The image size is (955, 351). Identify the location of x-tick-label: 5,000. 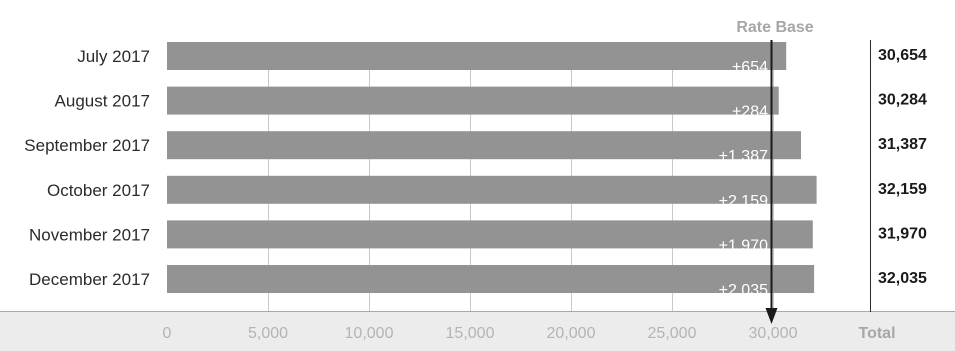
(268, 333).